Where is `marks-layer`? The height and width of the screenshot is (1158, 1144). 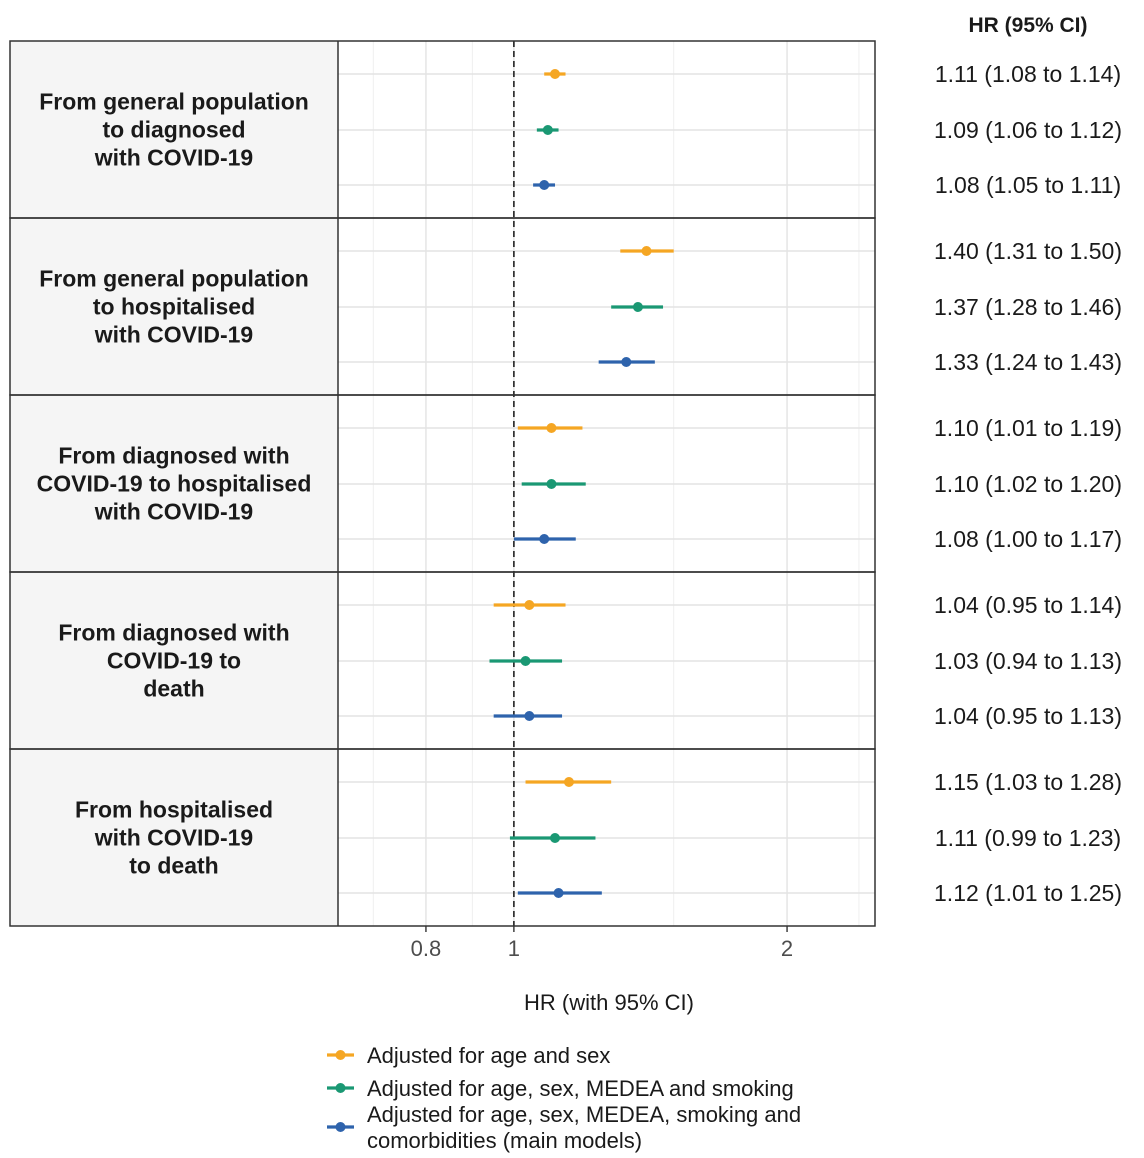
marks-layer is located at coordinates (581, 483).